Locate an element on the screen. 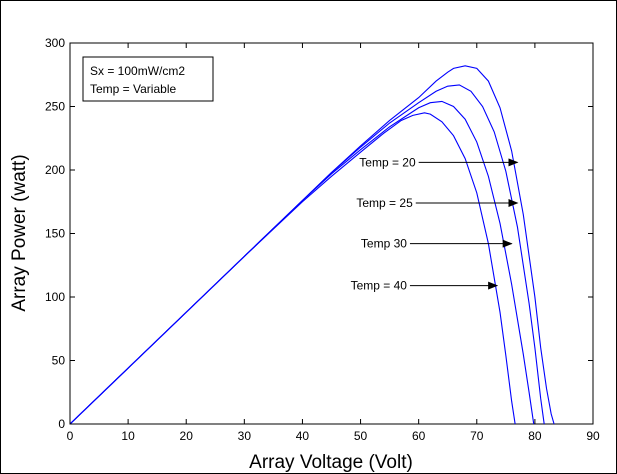 The image size is (617, 474). annotation-label: Temp = 20 is located at coordinates (387, 162).